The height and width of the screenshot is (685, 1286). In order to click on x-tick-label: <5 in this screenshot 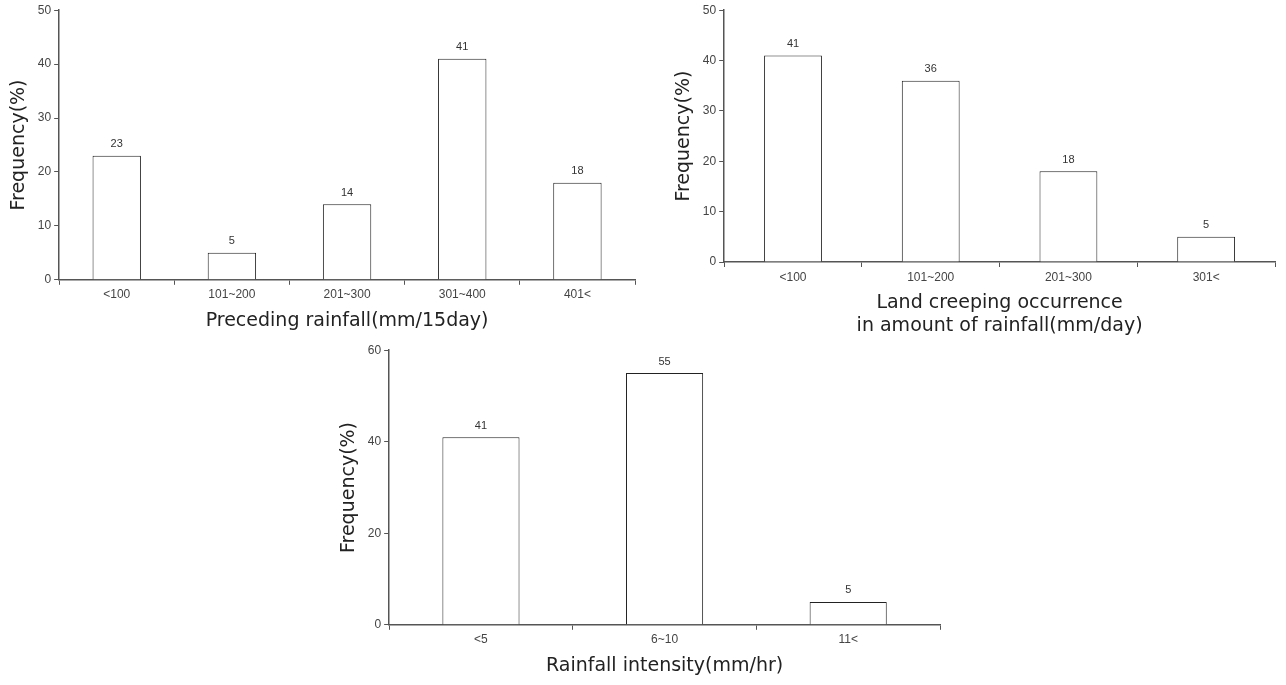, I will do `click(481, 639)`.